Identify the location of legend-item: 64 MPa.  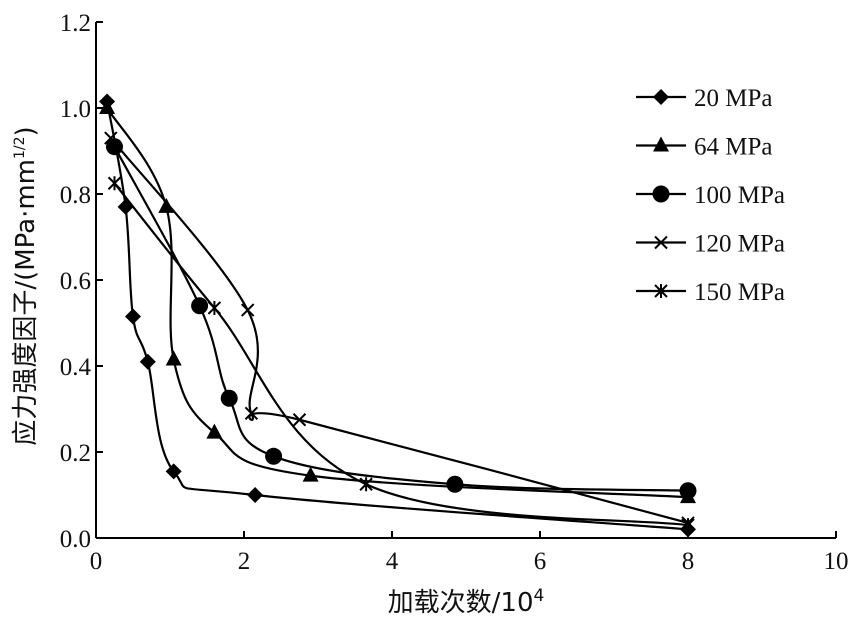
(704, 147).